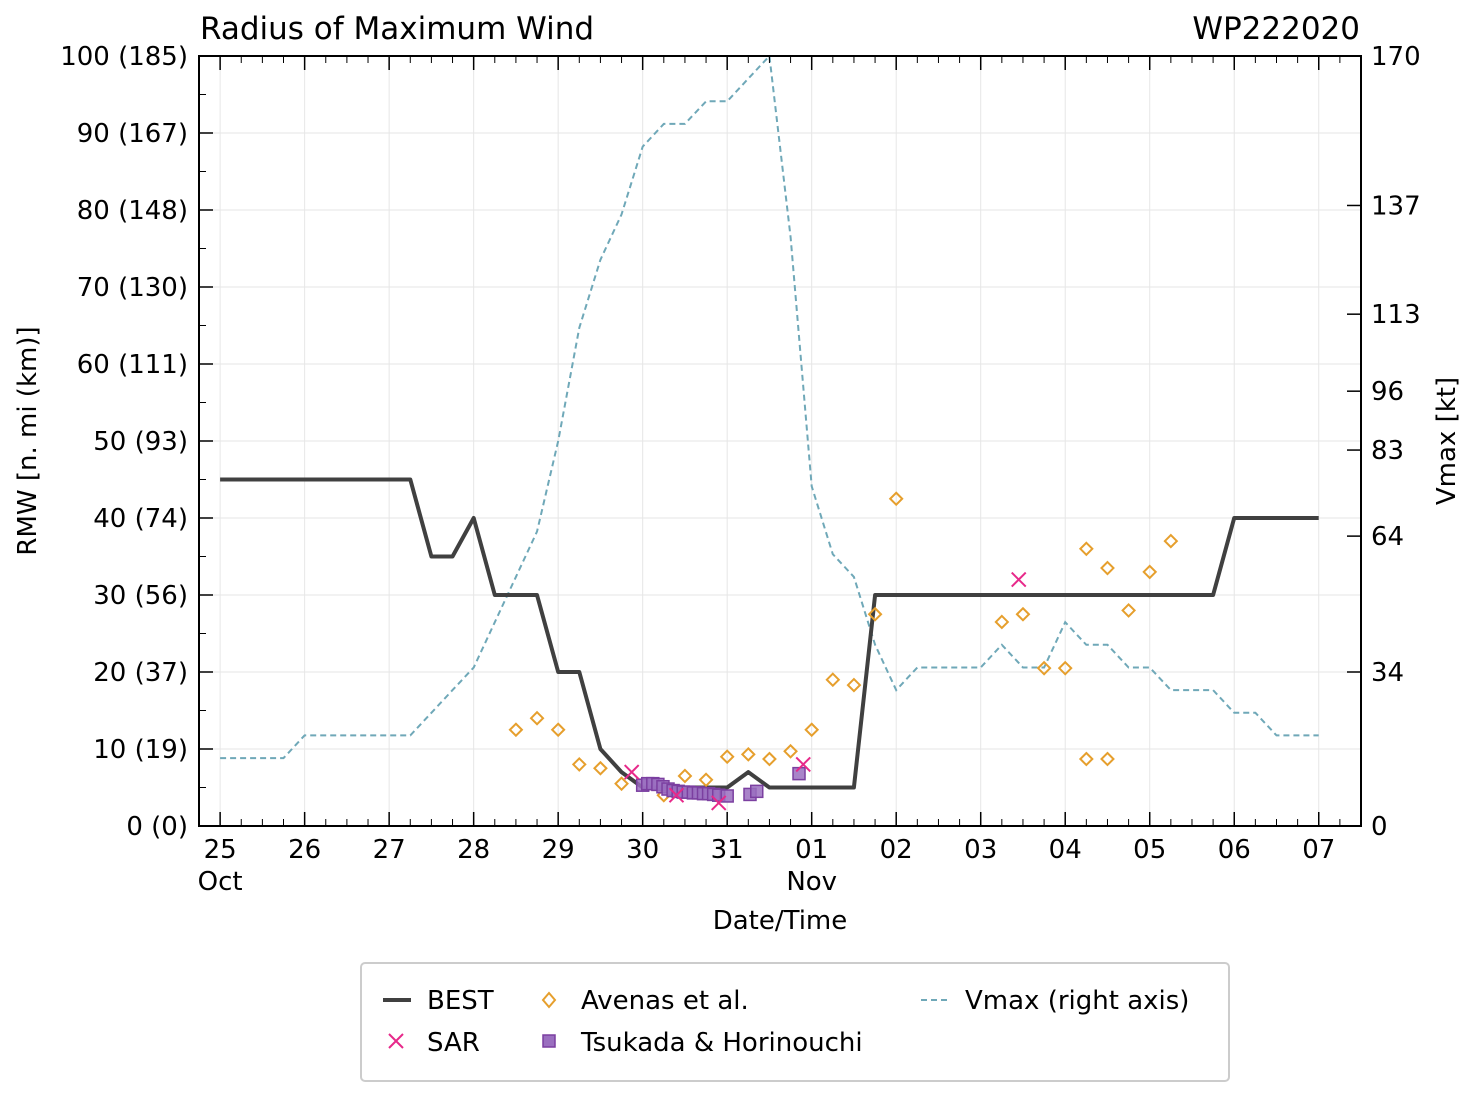 This screenshot has height=1096, width=1477. What do you see at coordinates (1396, 206) in the screenshot?
I see `y-right-tick-label: 137` at bounding box center [1396, 206].